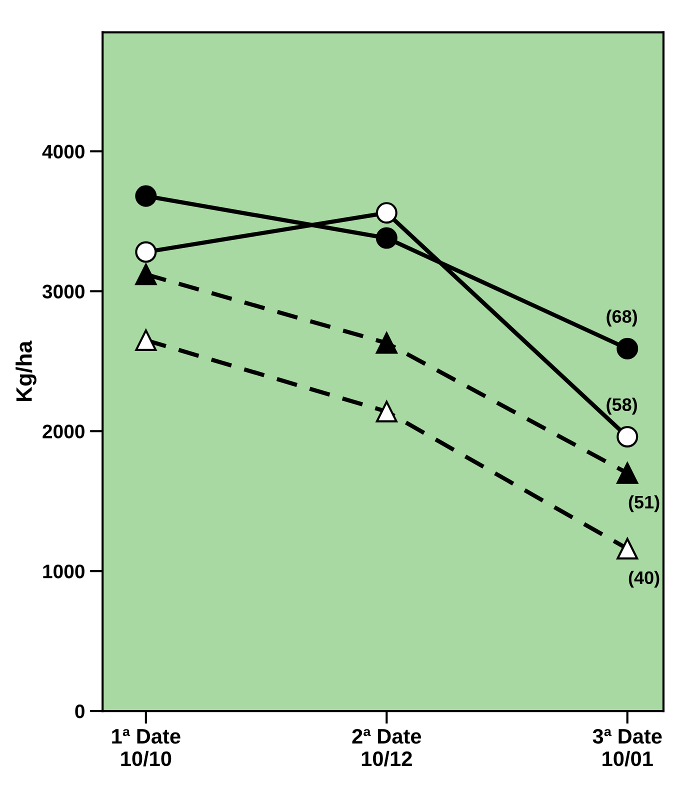 The image size is (684, 808). I want to click on y-tick-label: 0, so click(79, 711).